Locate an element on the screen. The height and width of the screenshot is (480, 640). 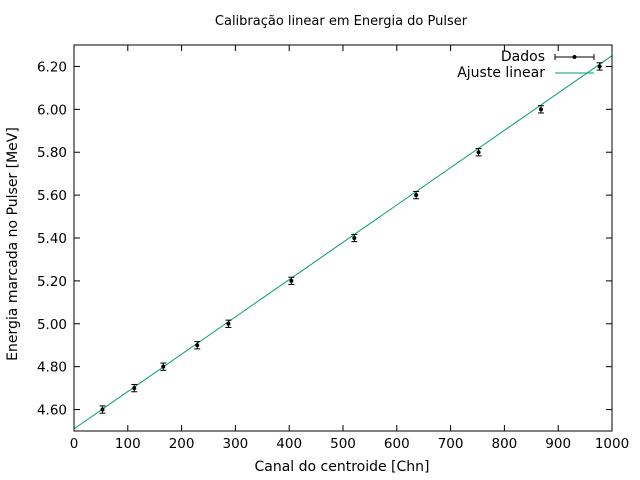
x-tick-label: 100 is located at coordinates (128, 444).